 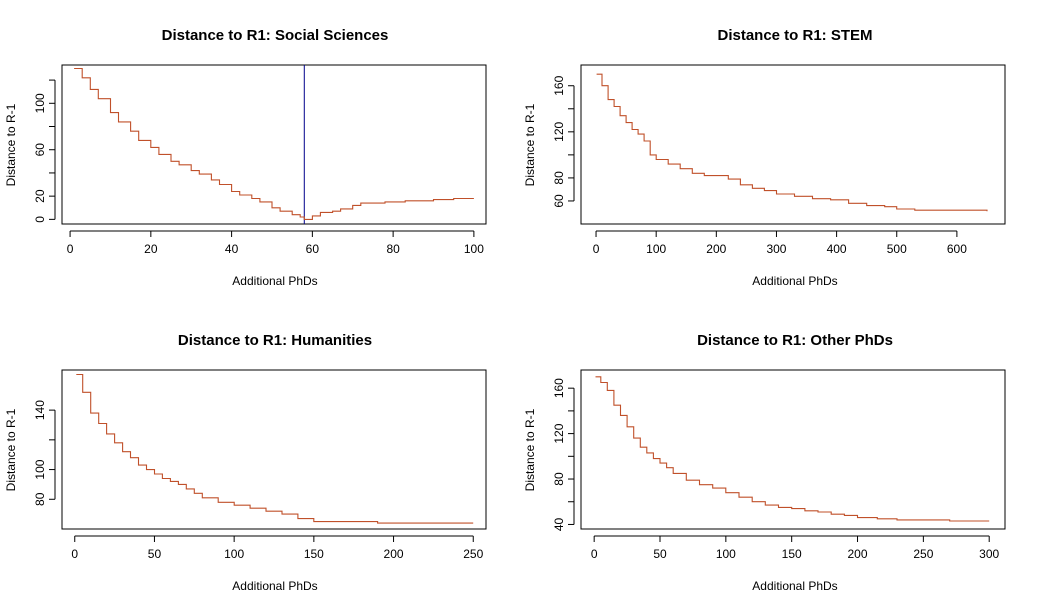 What do you see at coordinates (40, 196) in the screenshot?
I see `y-tick-label: 20` at bounding box center [40, 196].